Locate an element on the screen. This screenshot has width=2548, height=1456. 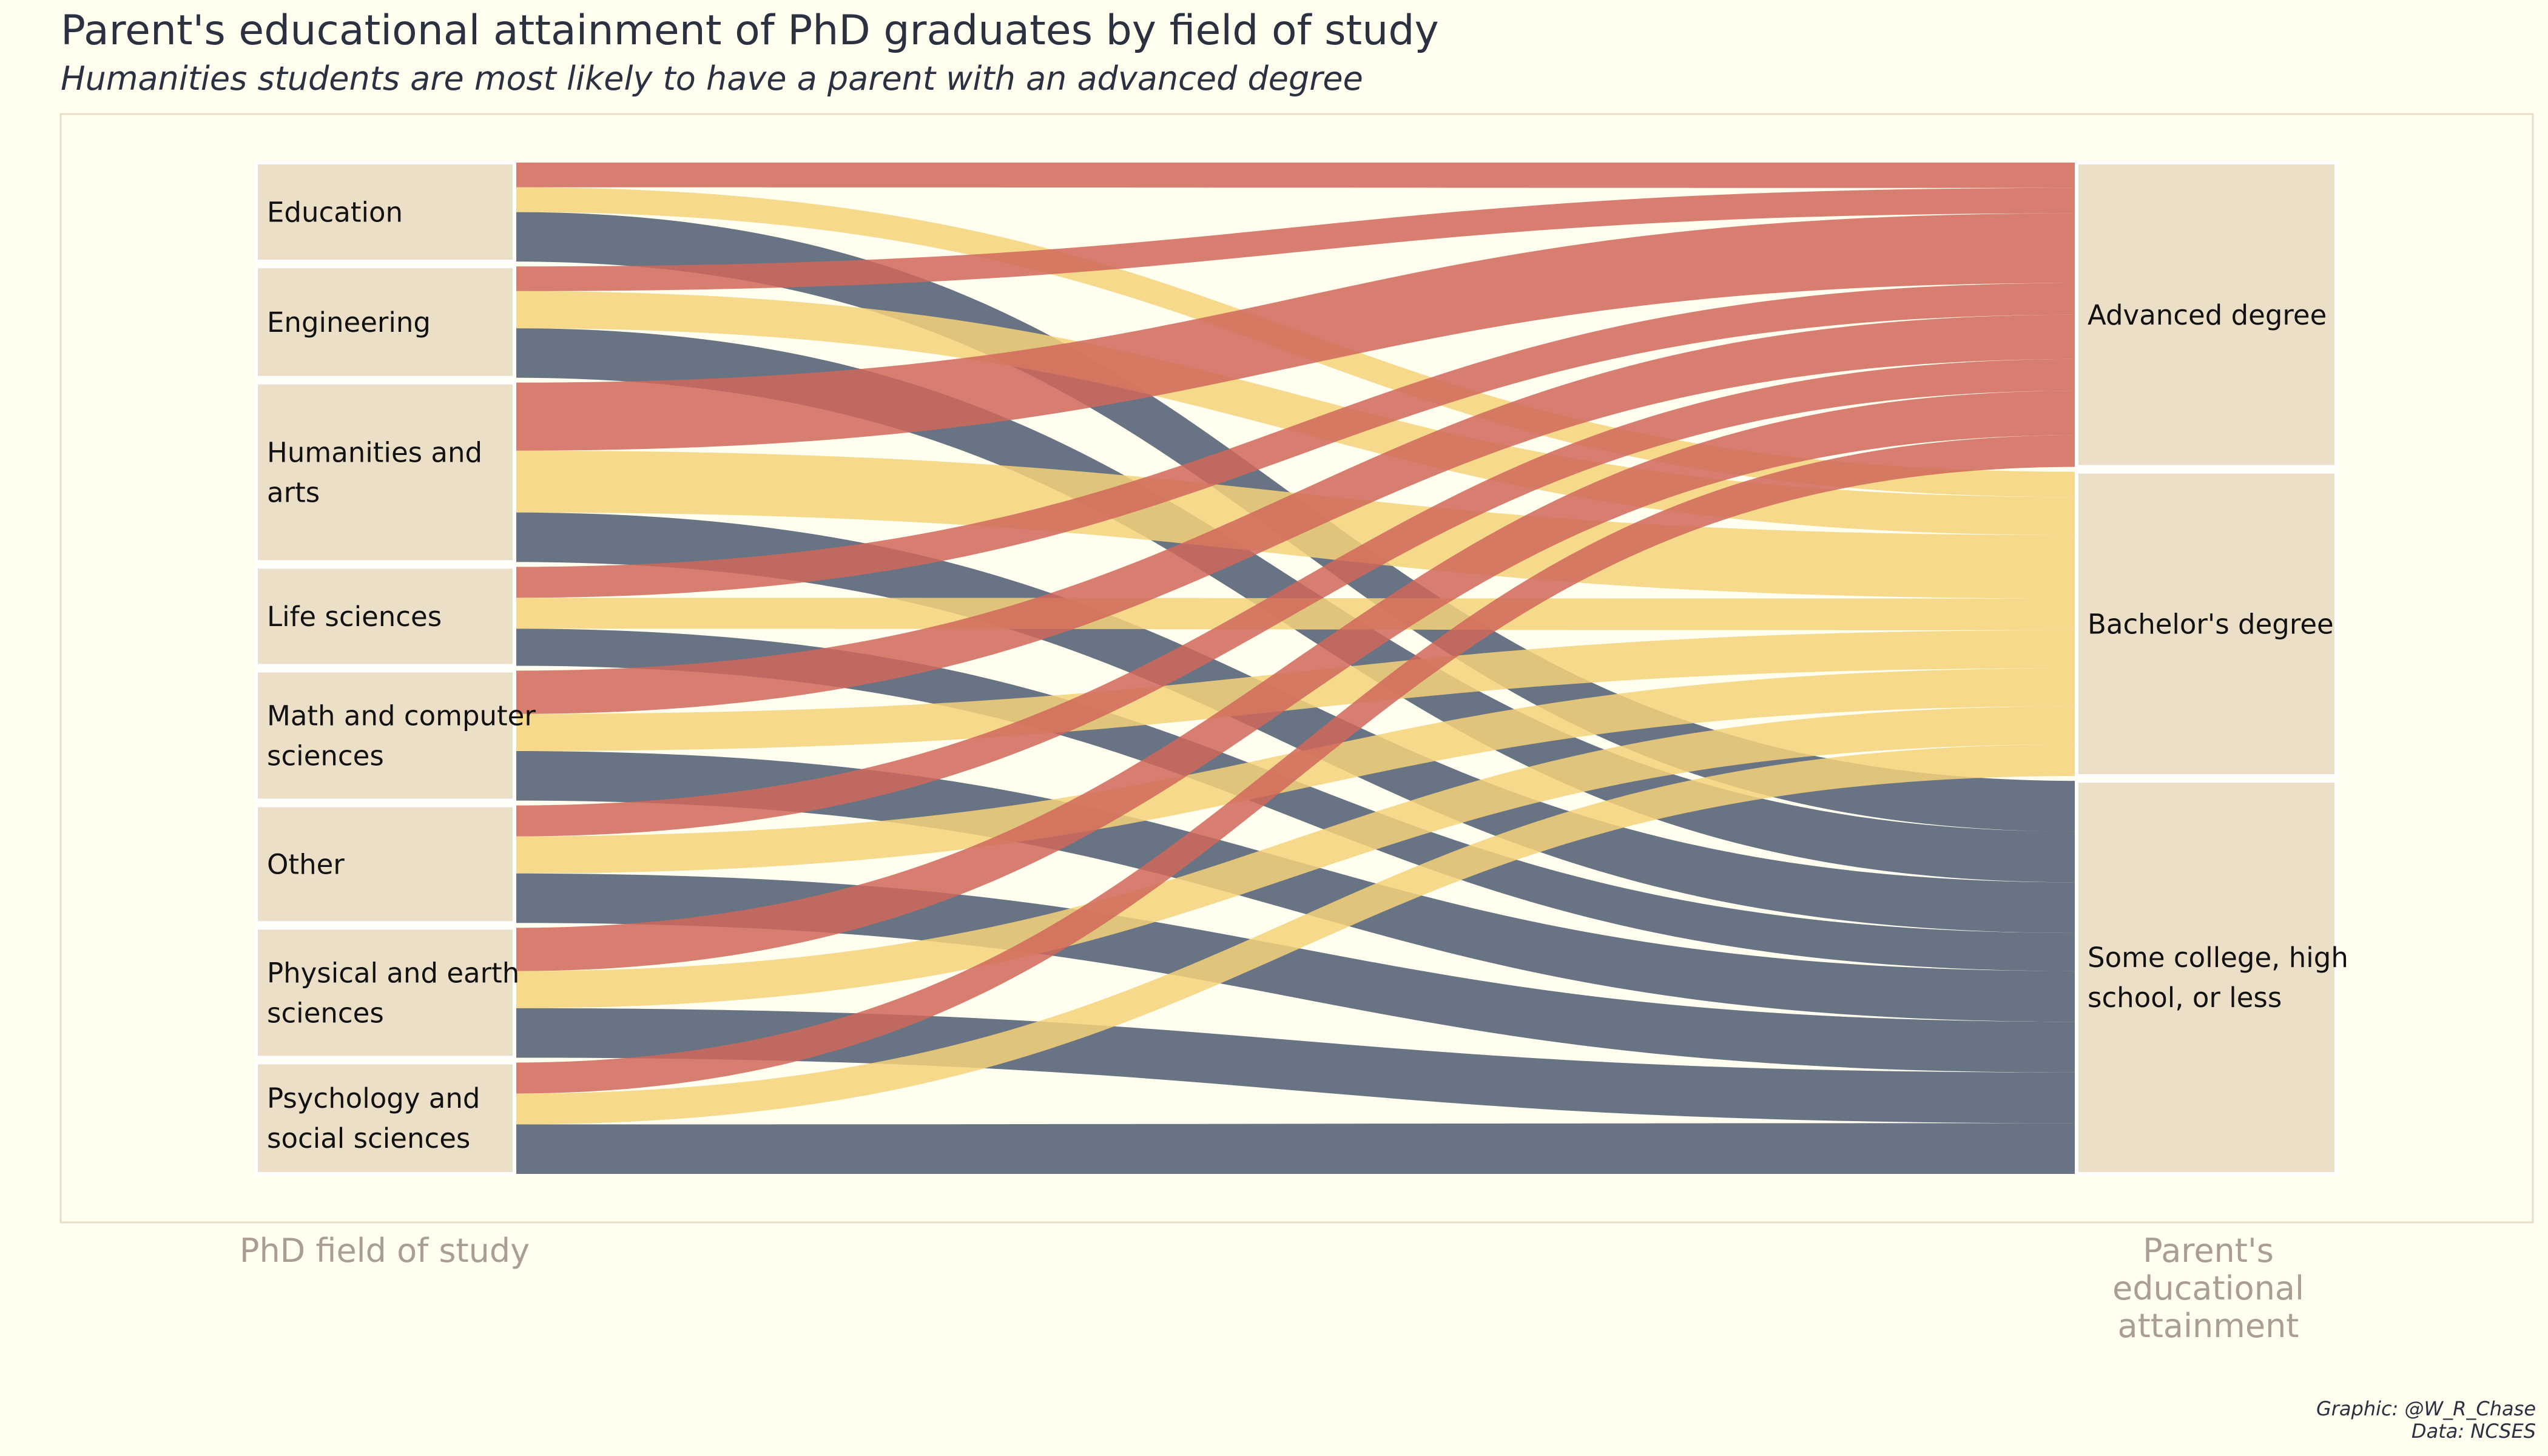
node-label-humanities-and-arts-line-1: Humanities and is located at coordinates (374, 453).